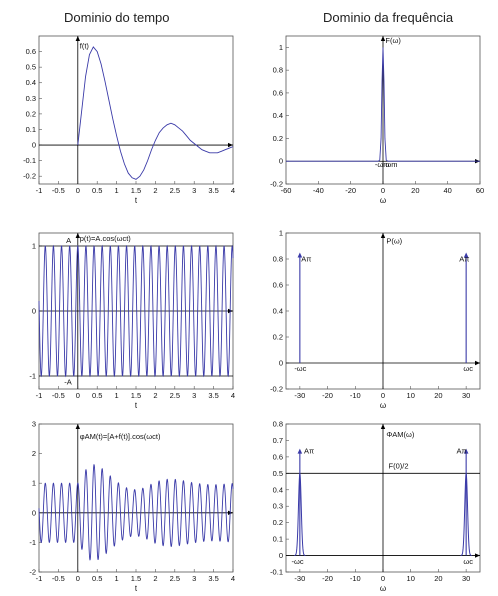 The image size is (498, 596). What do you see at coordinates (286, 190) in the screenshot?
I see `x-tick-label: -60` at bounding box center [286, 190].